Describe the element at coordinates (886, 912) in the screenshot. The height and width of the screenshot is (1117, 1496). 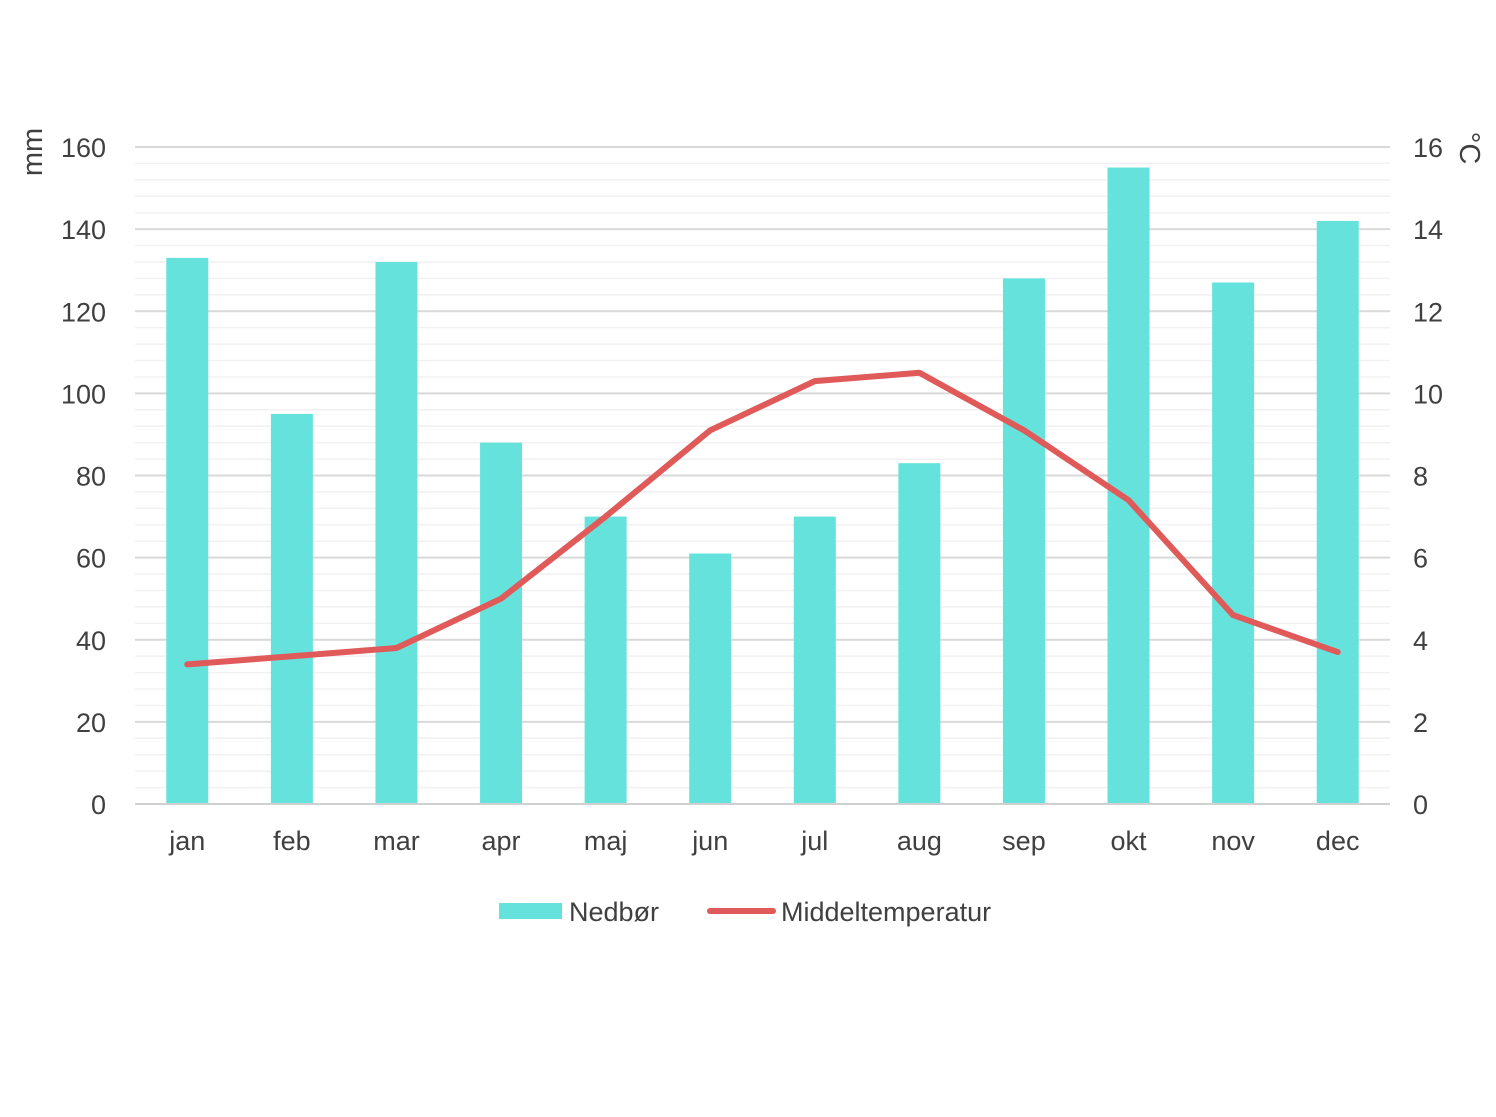
I see `legend-label-middeltemperatur: Middeltemperatur` at that location.